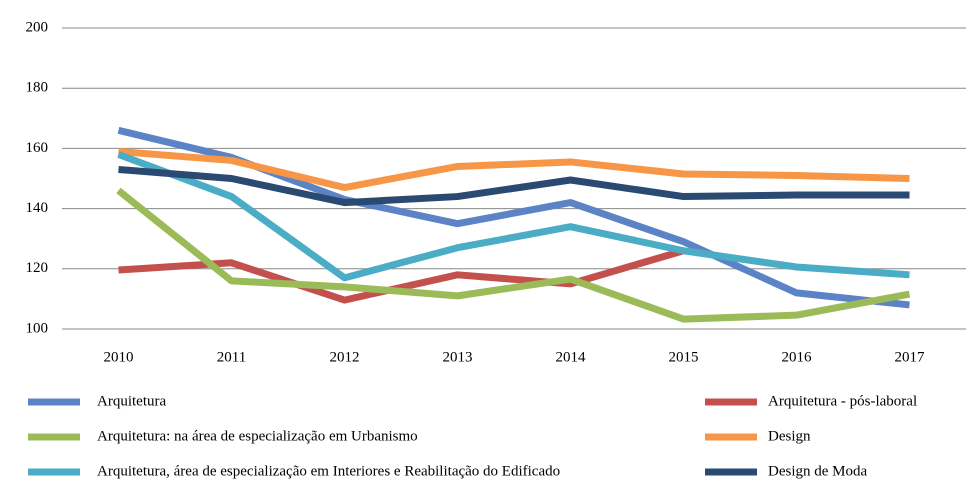 Image resolution: width=968 pixels, height=489 pixels. Describe the element at coordinates (37, 328) in the screenshot. I see `y-tick-label: 100` at that location.